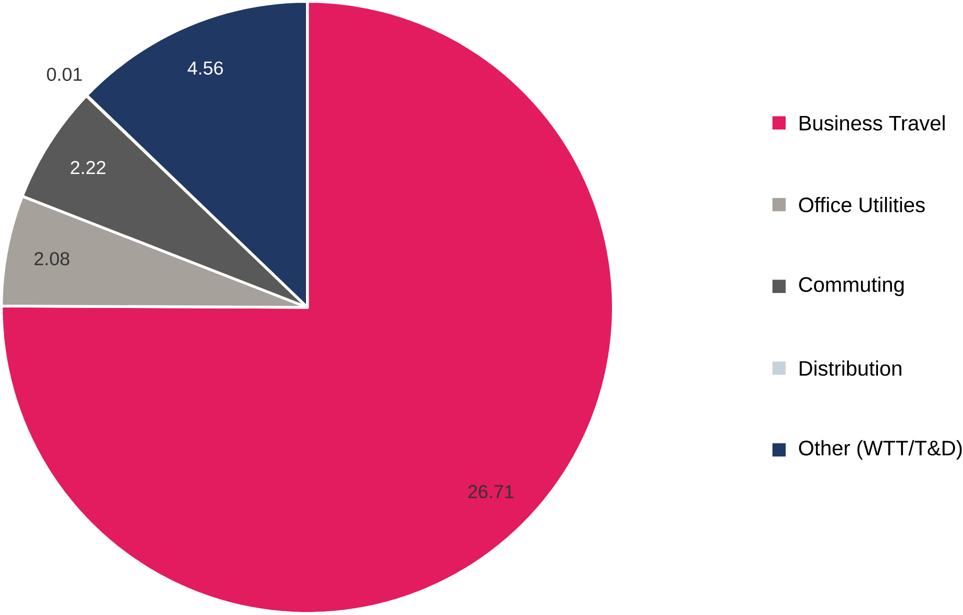  Describe the element at coordinates (851, 368) in the screenshot. I see `legend-label: Distribution` at that location.